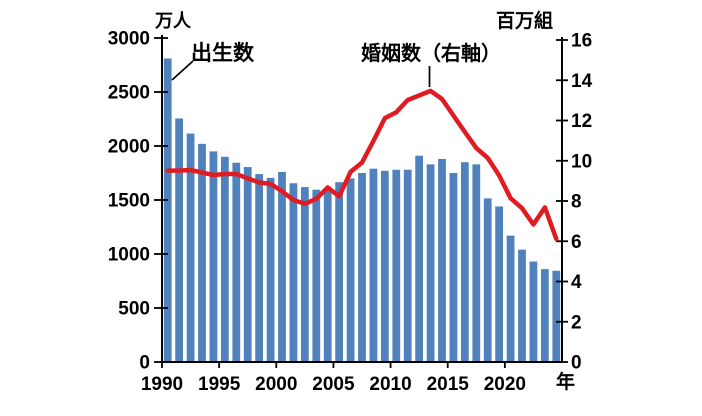 The image size is (702, 416). What do you see at coordinates (431, 54) in the screenshot?
I see `marriage-series-annotation: 婚姻数（右軸）` at bounding box center [431, 54].